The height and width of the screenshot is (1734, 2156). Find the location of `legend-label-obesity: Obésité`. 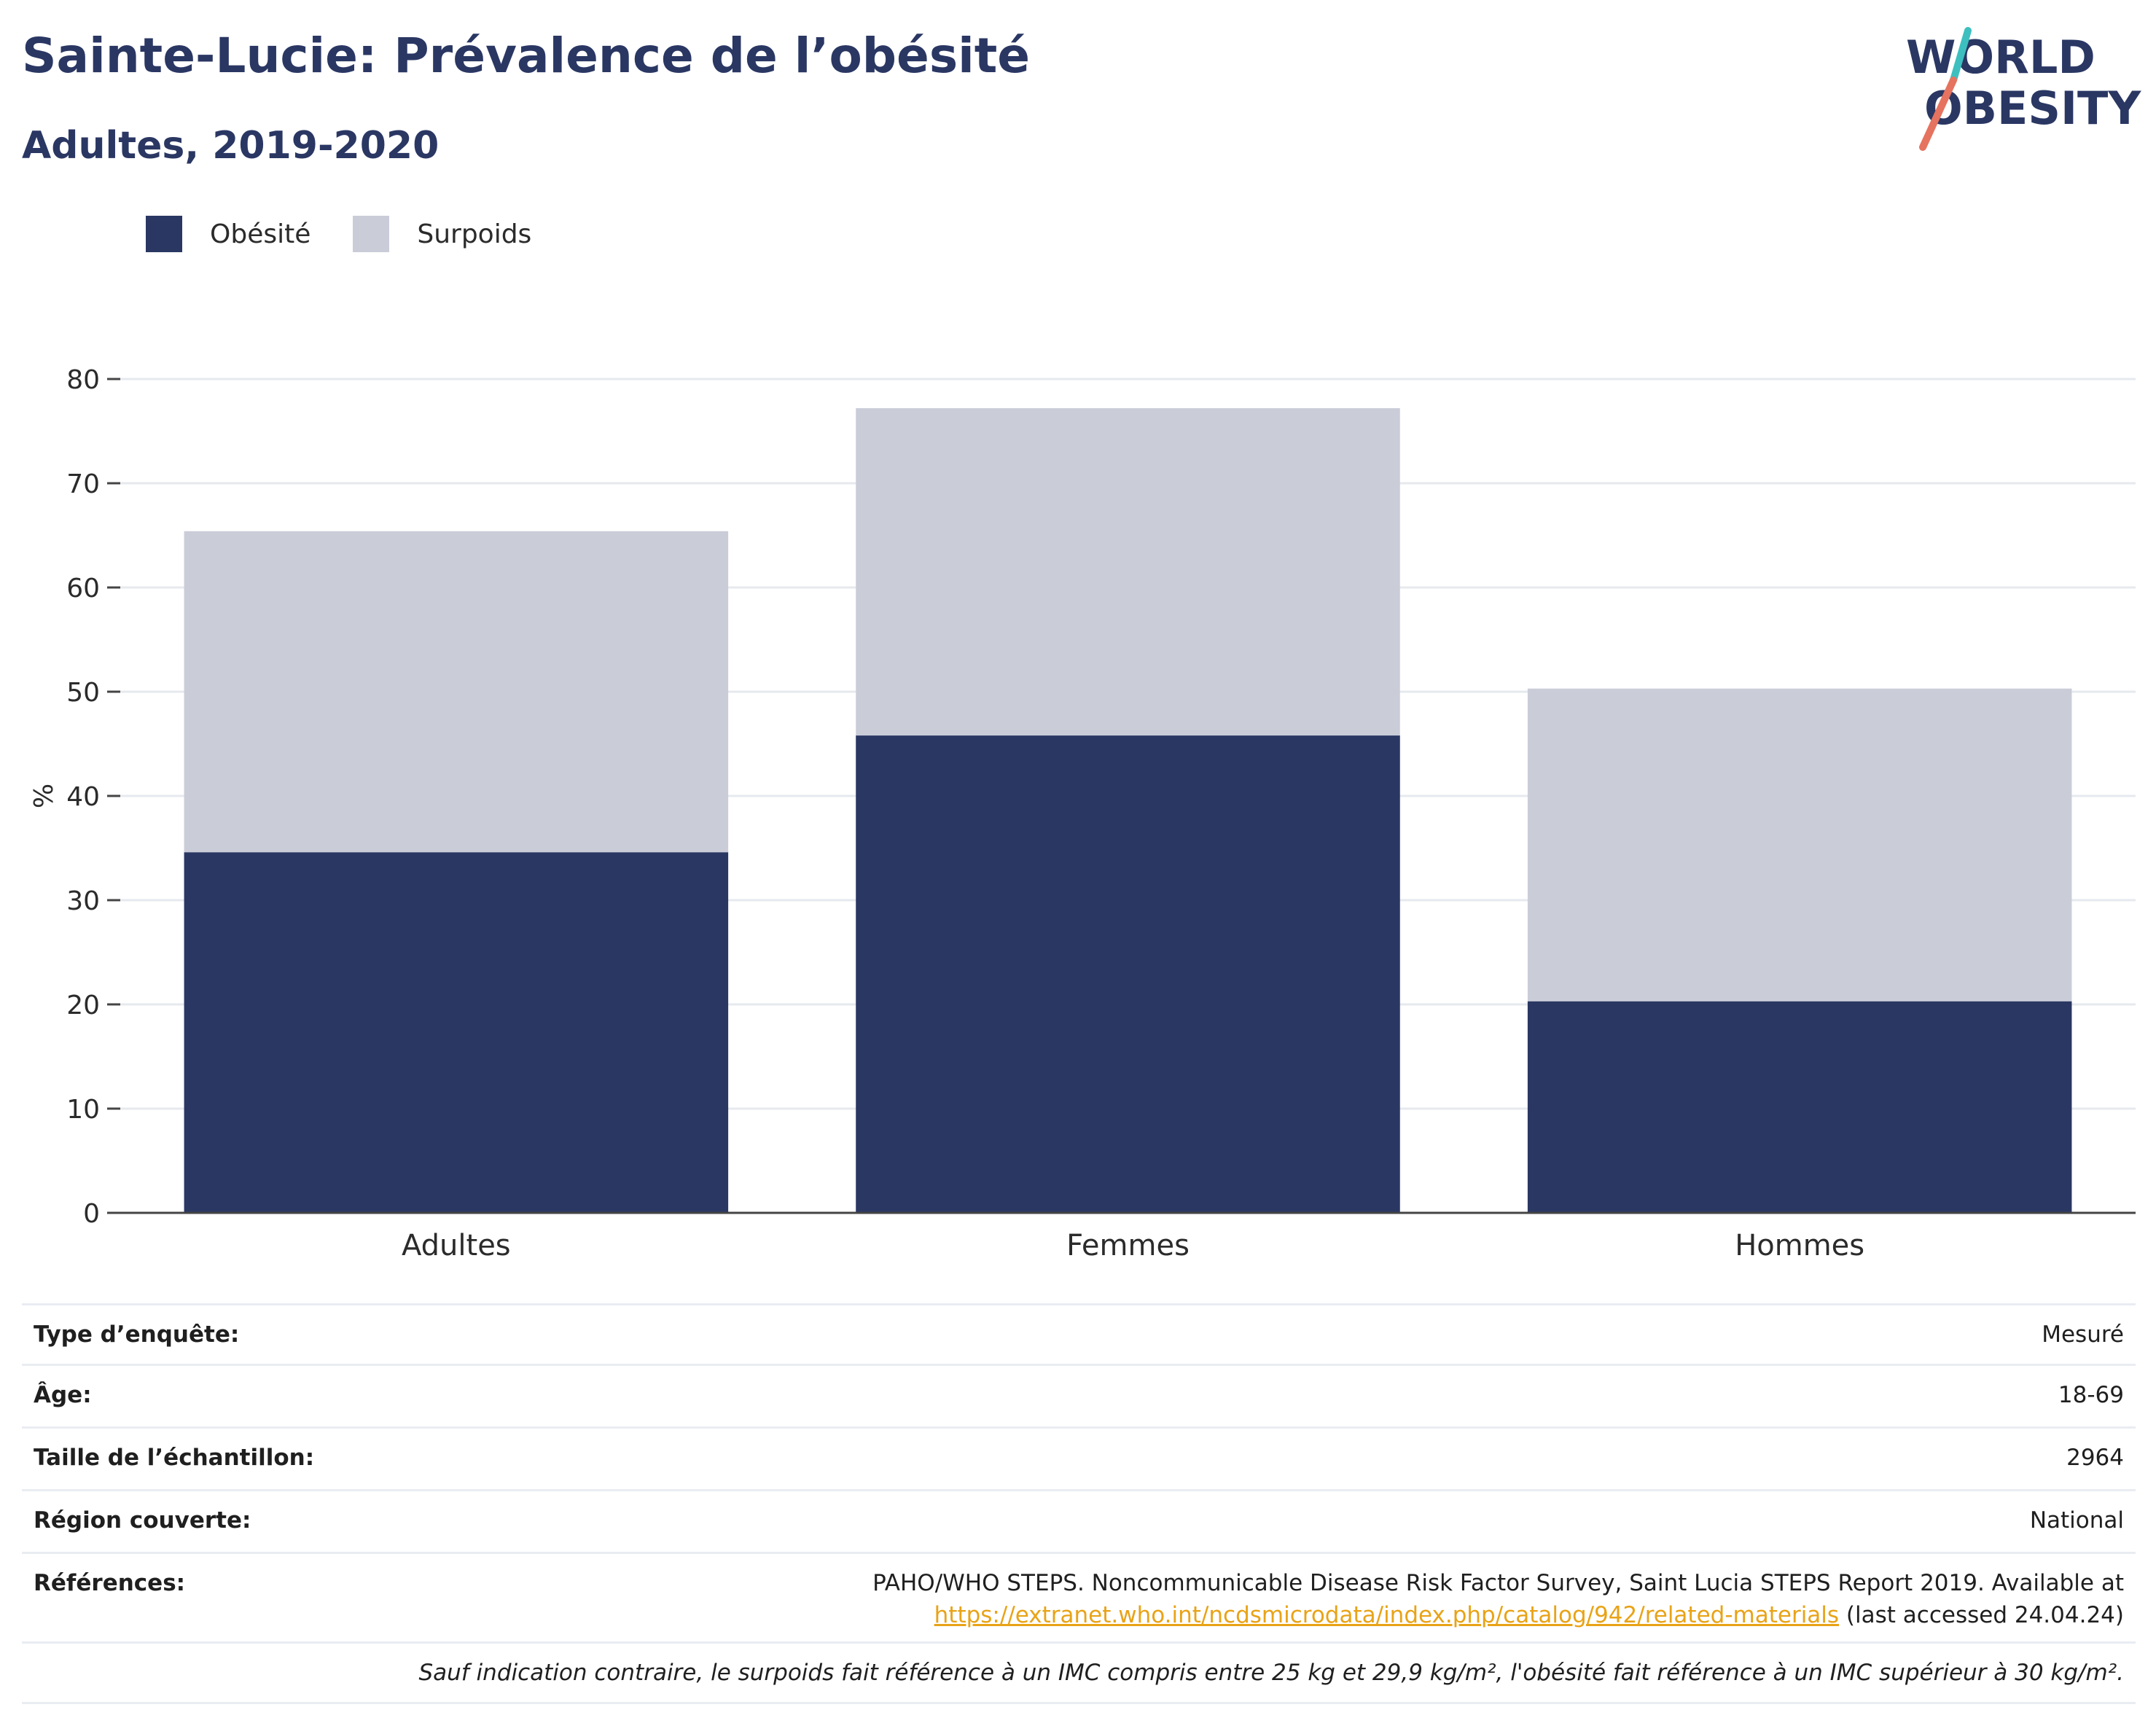

legend-label-obesity: Obésité is located at coordinates (260, 234).